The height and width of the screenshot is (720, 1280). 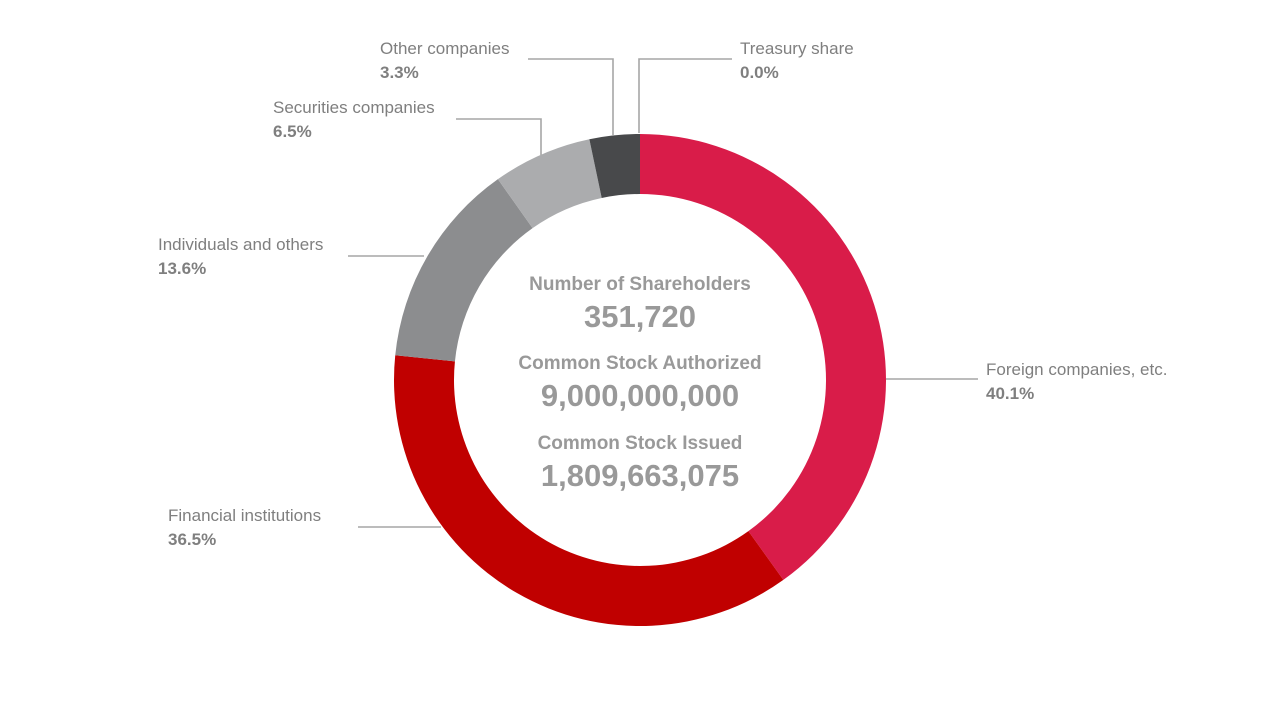 What do you see at coordinates (549, 184) in the screenshot?
I see `slice-securities-companies` at bounding box center [549, 184].